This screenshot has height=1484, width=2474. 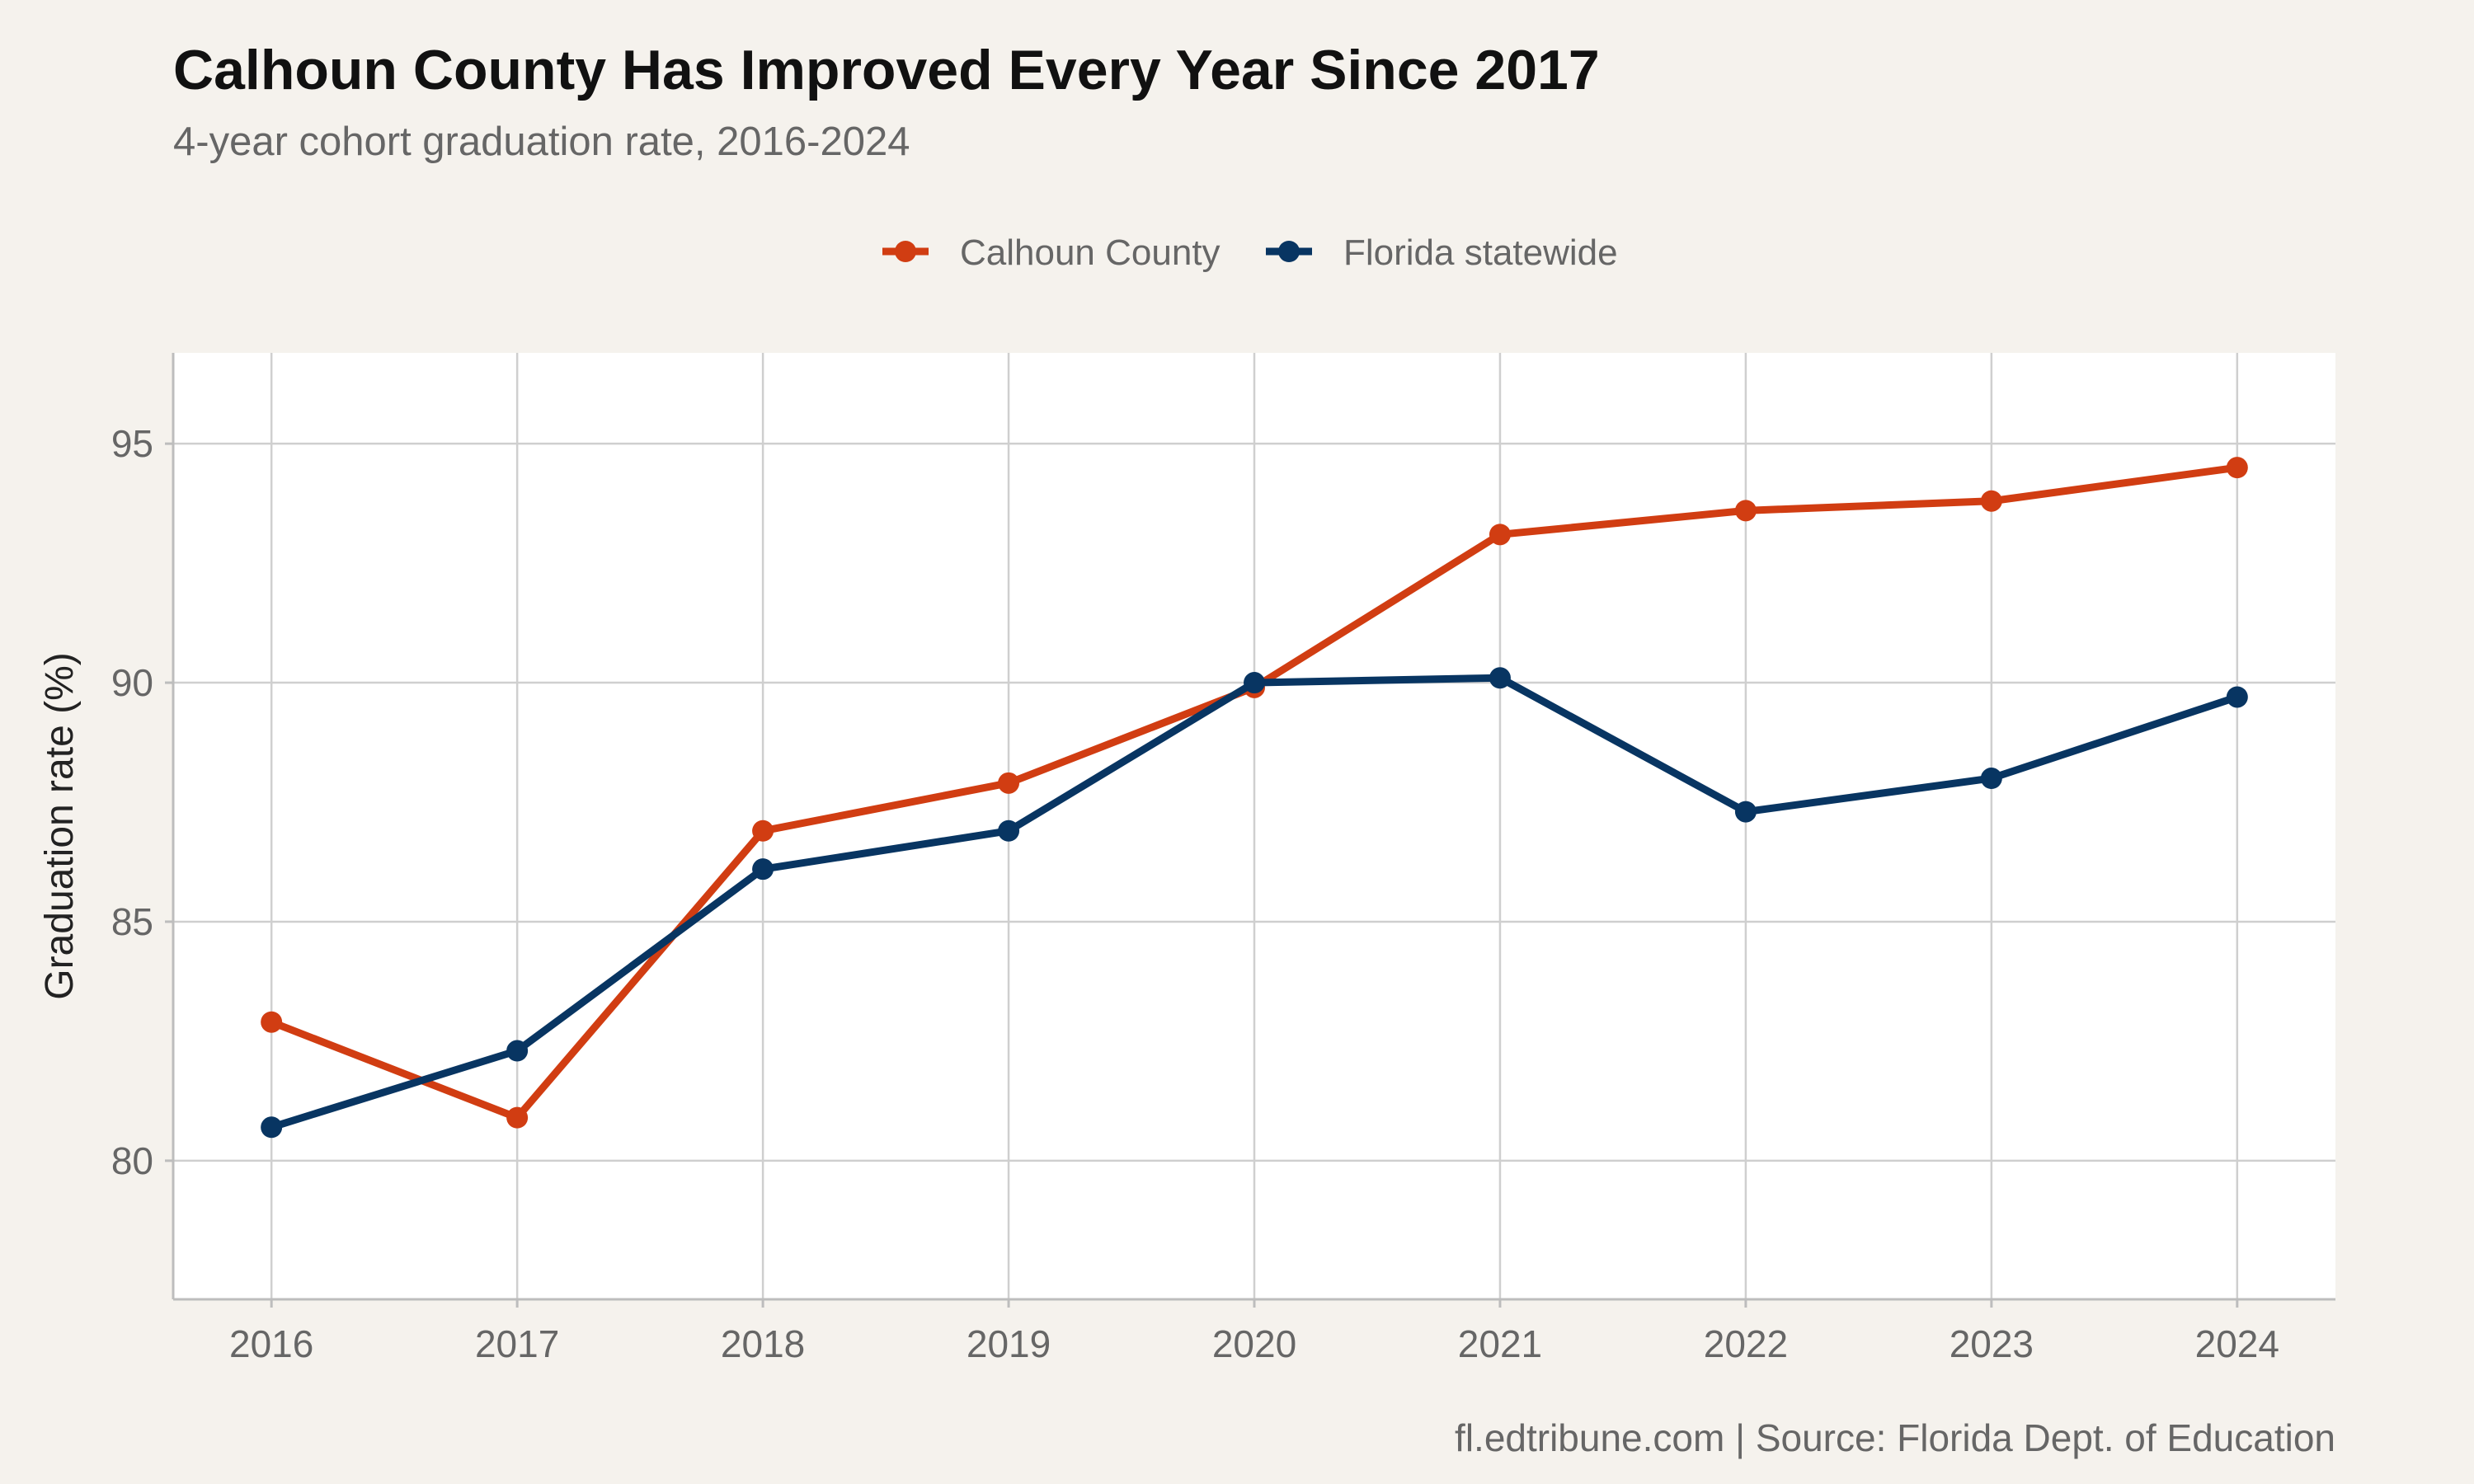 What do you see at coordinates (1254, 1343) in the screenshot?
I see `x-tick-label: 2020` at bounding box center [1254, 1343].